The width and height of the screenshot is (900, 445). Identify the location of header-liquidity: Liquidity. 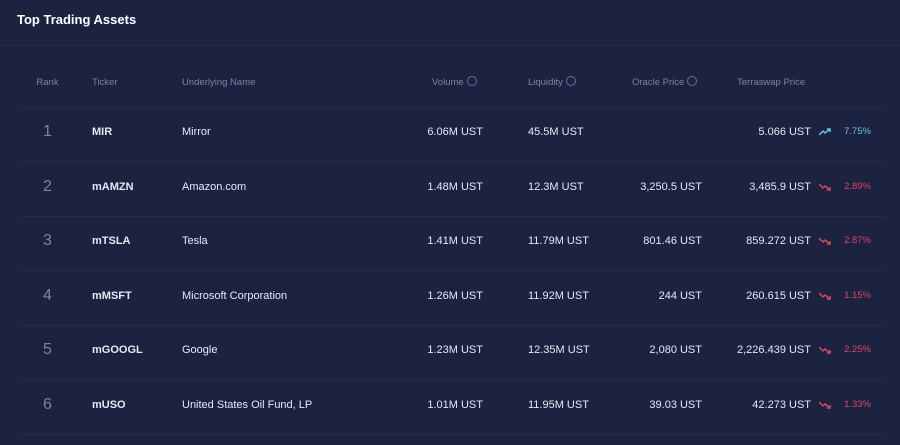
(552, 83).